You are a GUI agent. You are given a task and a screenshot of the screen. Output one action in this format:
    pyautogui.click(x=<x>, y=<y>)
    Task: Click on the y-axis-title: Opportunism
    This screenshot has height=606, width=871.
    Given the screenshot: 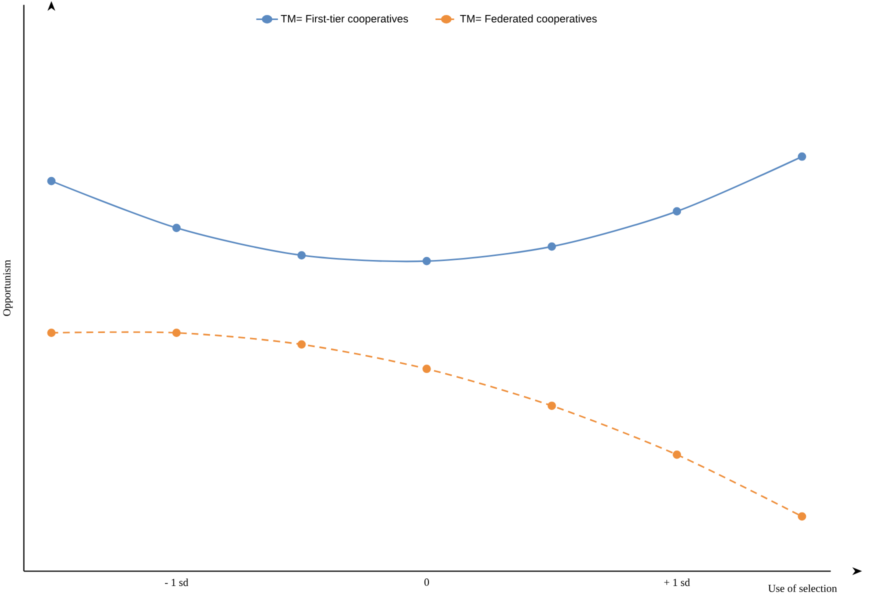 What is the action you would take?
    pyautogui.click(x=8, y=288)
    